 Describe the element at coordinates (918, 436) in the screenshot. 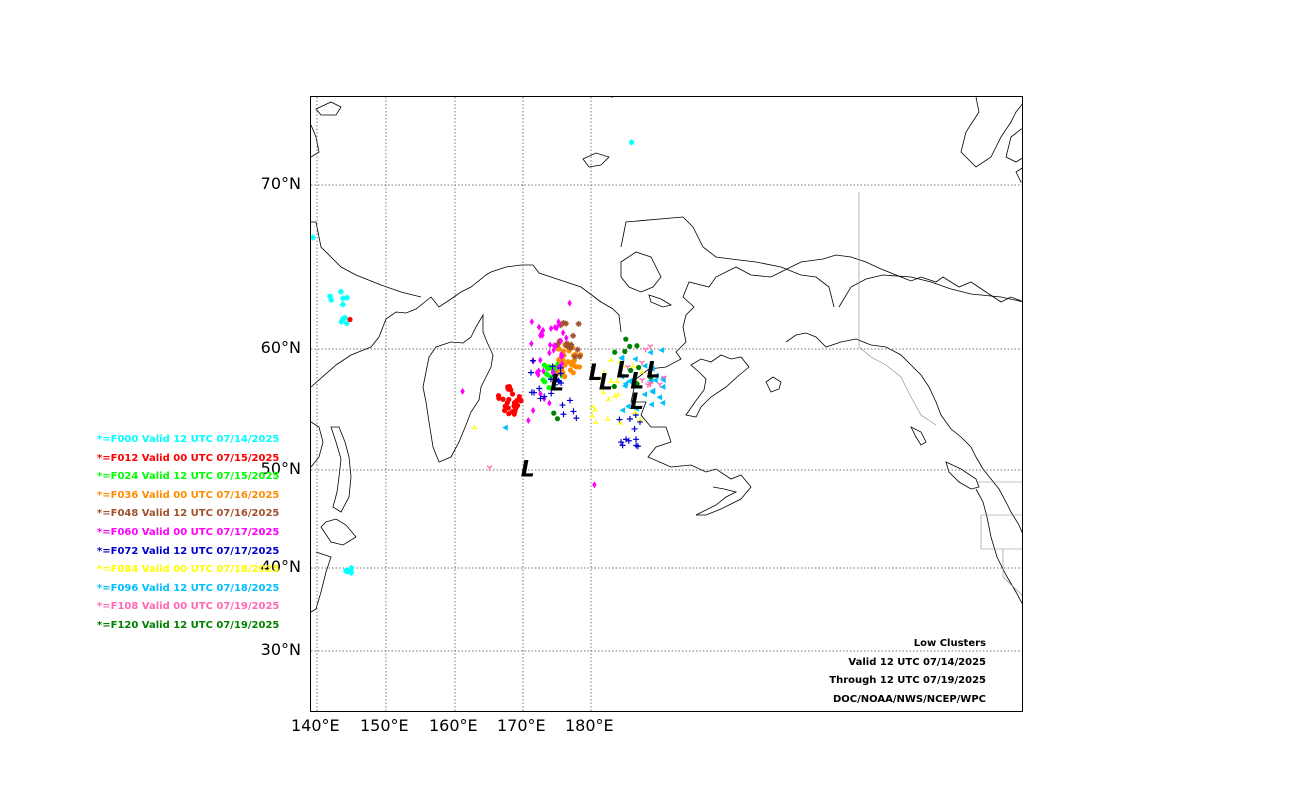

I see `bc-coast` at that location.